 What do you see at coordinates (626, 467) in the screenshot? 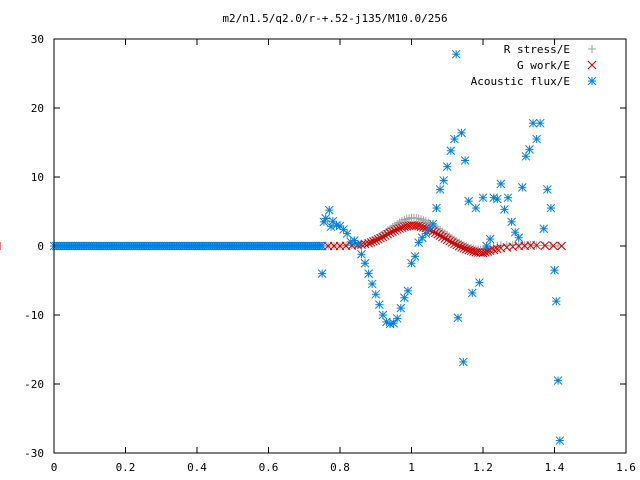
I see `x-tick-label: 1.6` at bounding box center [626, 467].